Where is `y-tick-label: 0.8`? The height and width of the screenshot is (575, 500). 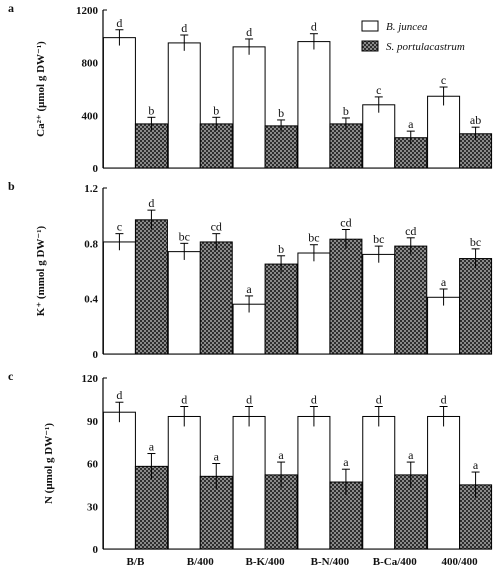
y-tick-label: 0.8 is located at coordinates (91, 244).